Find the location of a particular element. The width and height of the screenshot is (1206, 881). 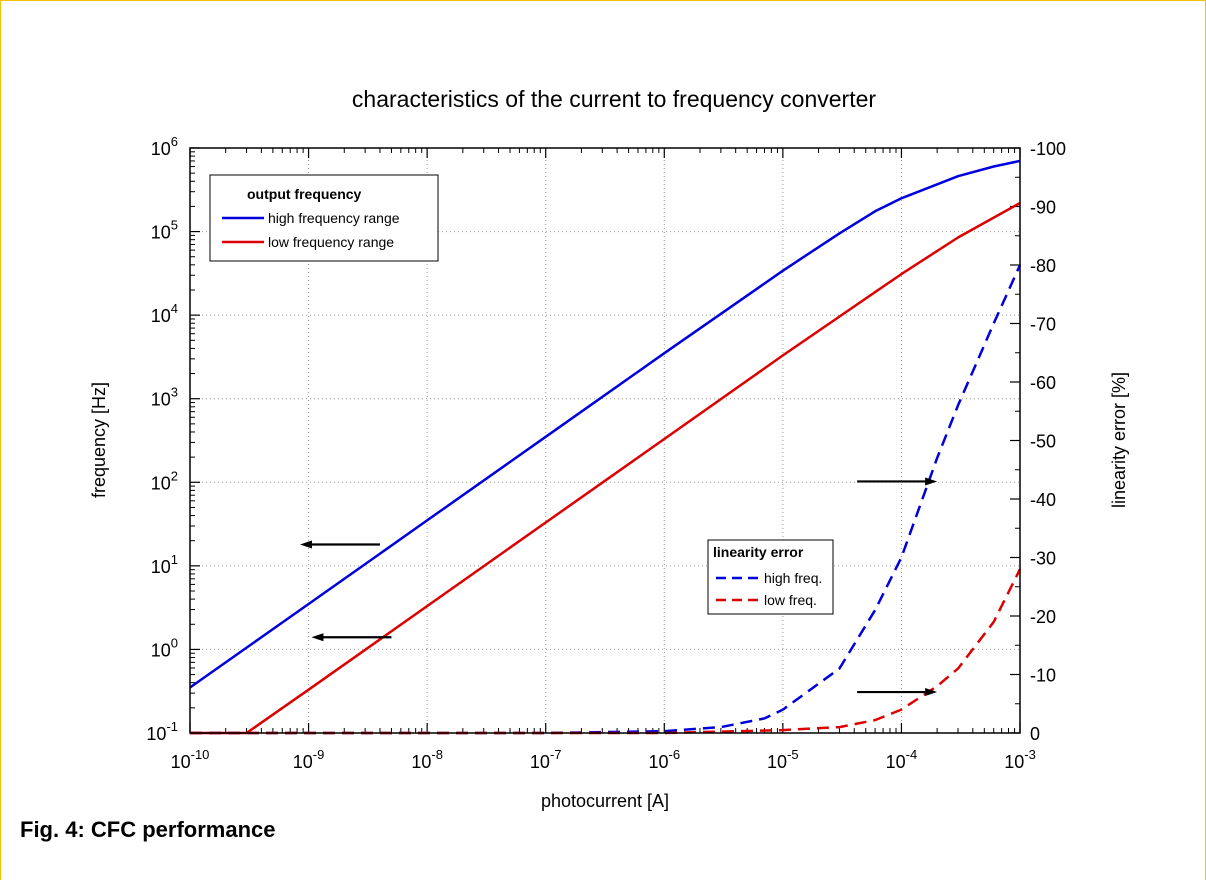

y-tick-label: 10⁻¹ is located at coordinates (162, 731).